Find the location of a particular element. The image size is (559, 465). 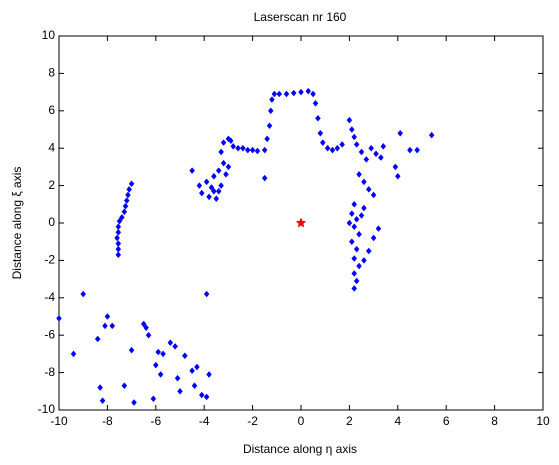

y-tick-label: 2 is located at coordinates (51, 185).